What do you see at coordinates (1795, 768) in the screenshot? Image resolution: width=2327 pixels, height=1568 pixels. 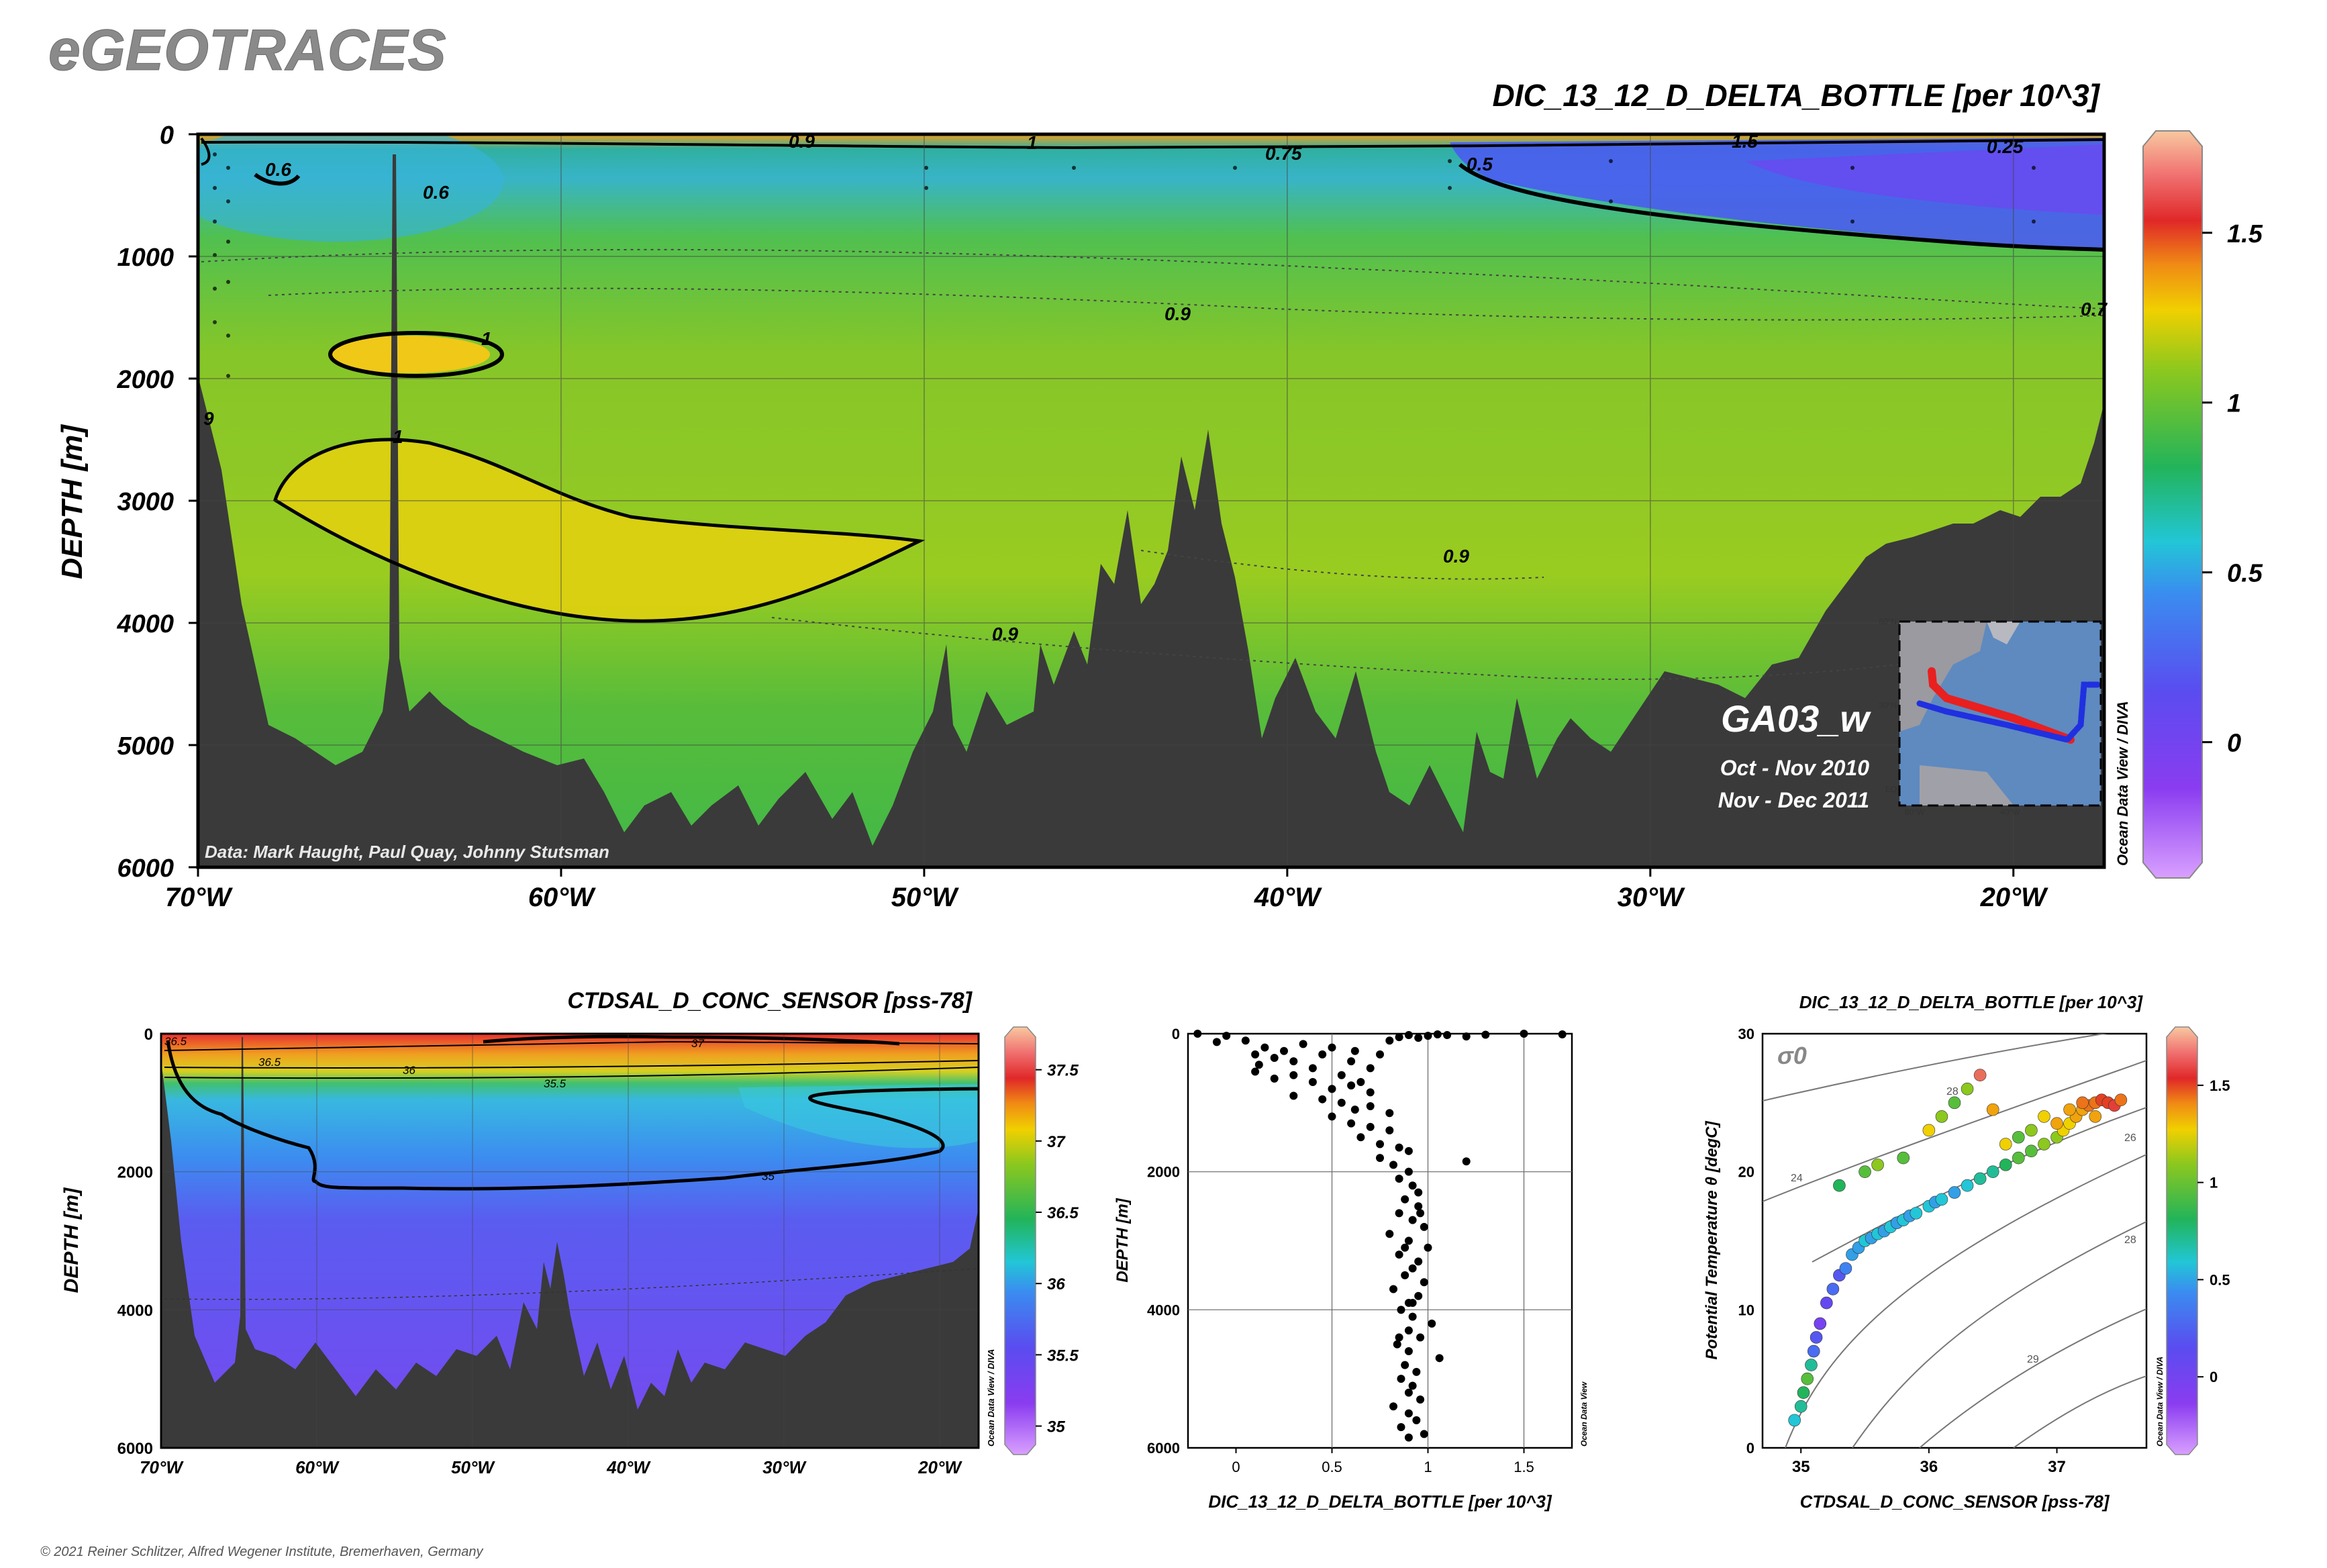 I see `cruise-date-1: Oct - Nov 2010` at bounding box center [1795, 768].